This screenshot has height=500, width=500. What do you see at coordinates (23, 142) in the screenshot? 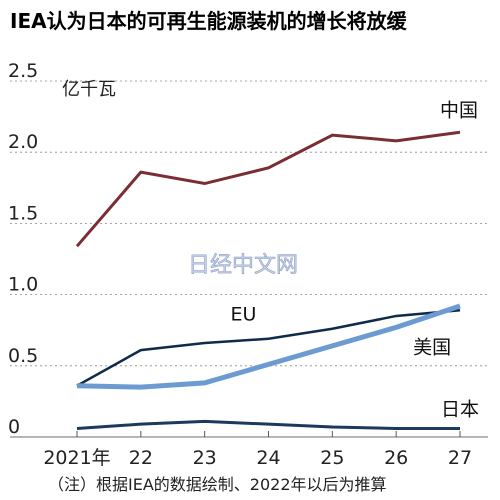
I see `y-tick-label: 2.0` at bounding box center [23, 142].